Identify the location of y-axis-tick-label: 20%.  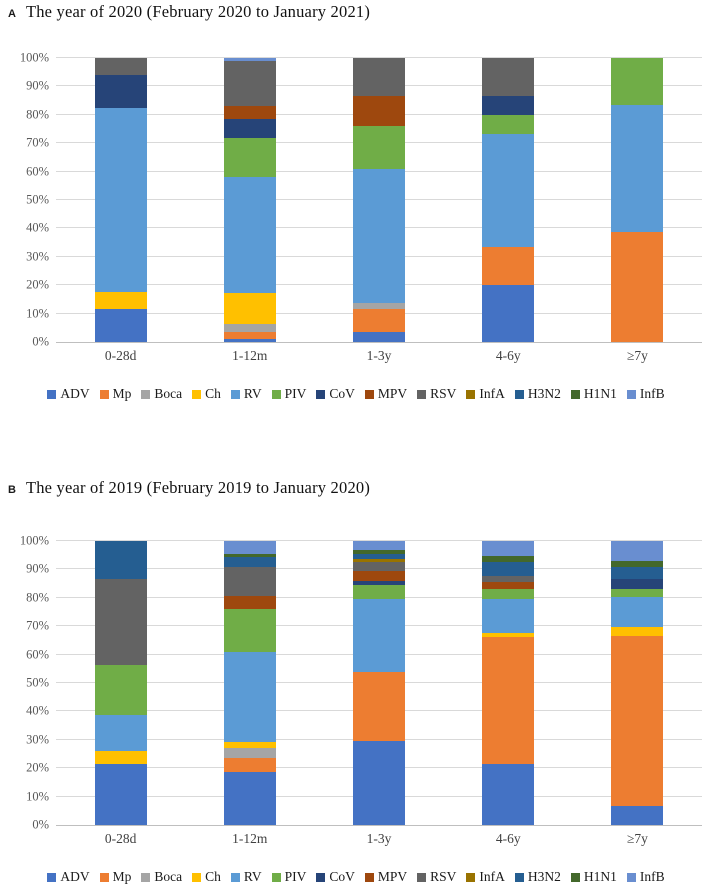
(37, 284).